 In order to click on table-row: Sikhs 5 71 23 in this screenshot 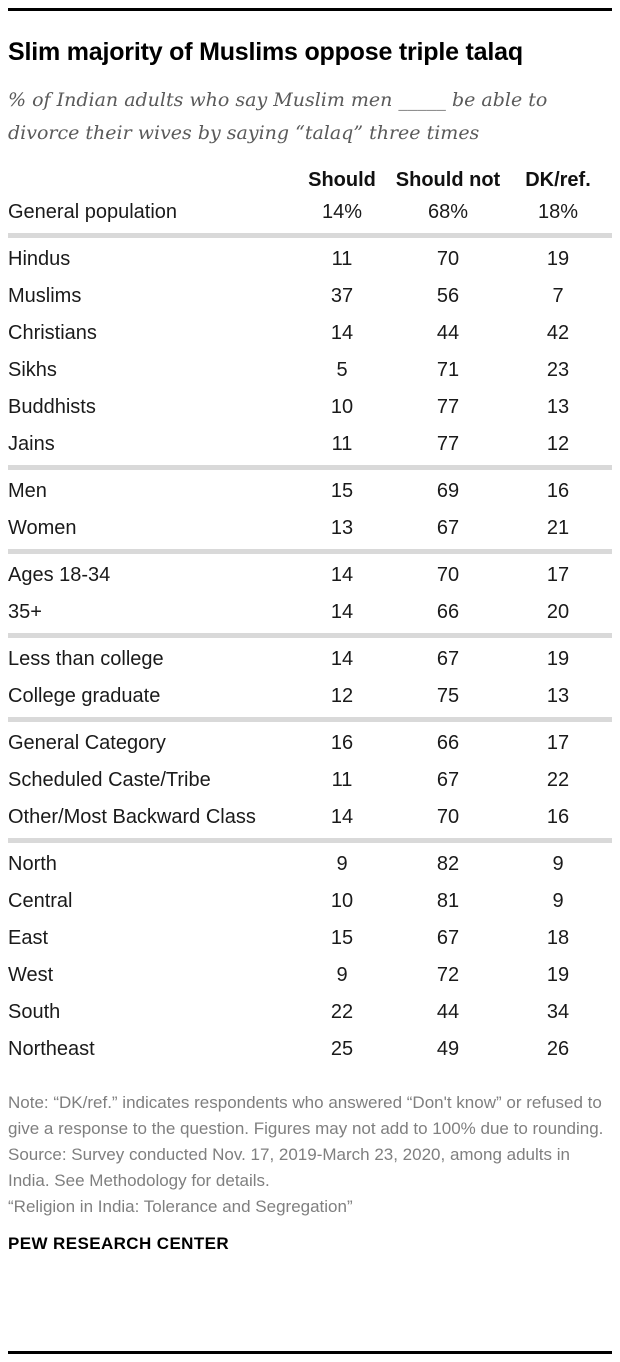, I will do `click(310, 370)`.